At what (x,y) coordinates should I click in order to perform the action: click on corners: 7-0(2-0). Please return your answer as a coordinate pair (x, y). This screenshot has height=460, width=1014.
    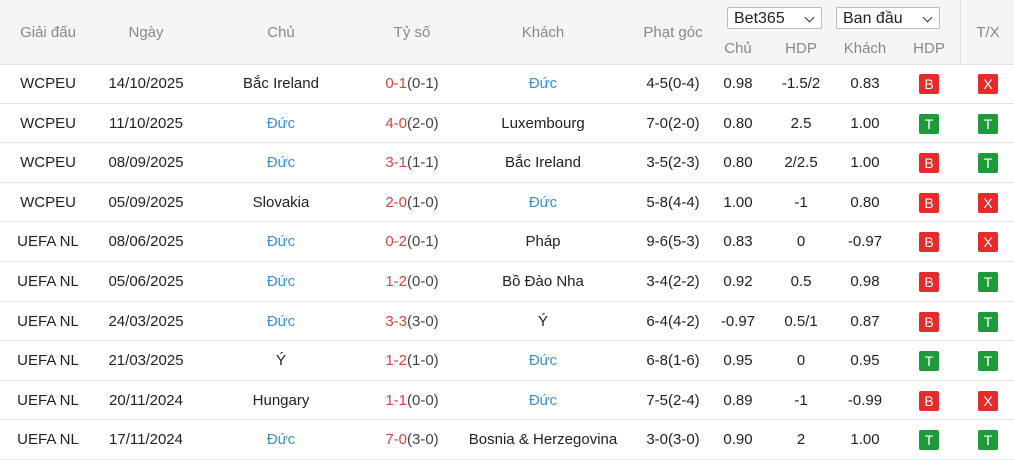
    Looking at the image, I should click on (673, 123).